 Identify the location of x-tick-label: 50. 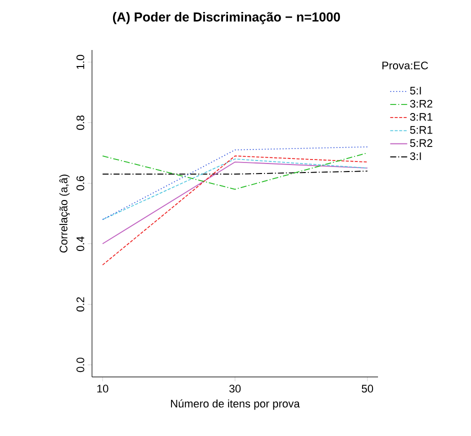
(368, 388).